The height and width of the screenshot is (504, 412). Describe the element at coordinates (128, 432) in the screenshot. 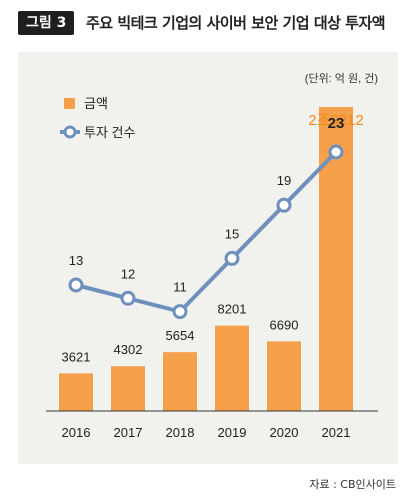

I see `x-tick-label-2017: 2017` at that location.